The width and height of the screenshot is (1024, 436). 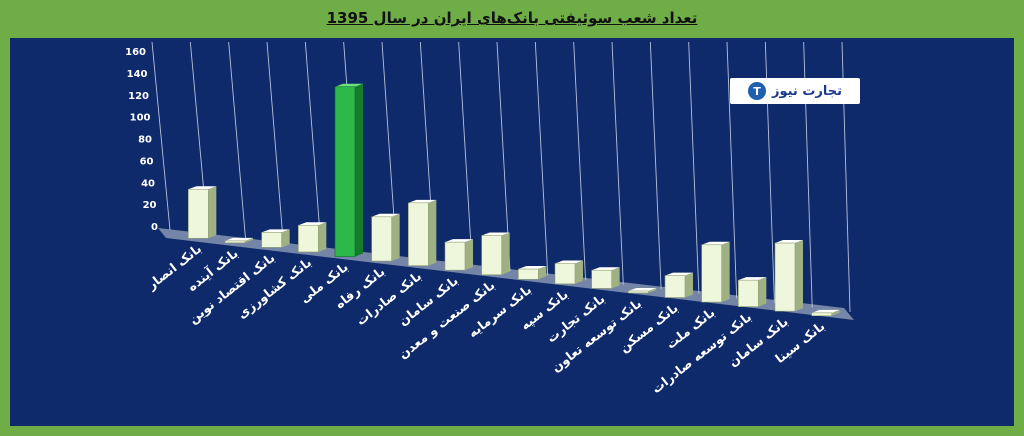 I want to click on y-tick-label: 120, so click(x=138, y=96).